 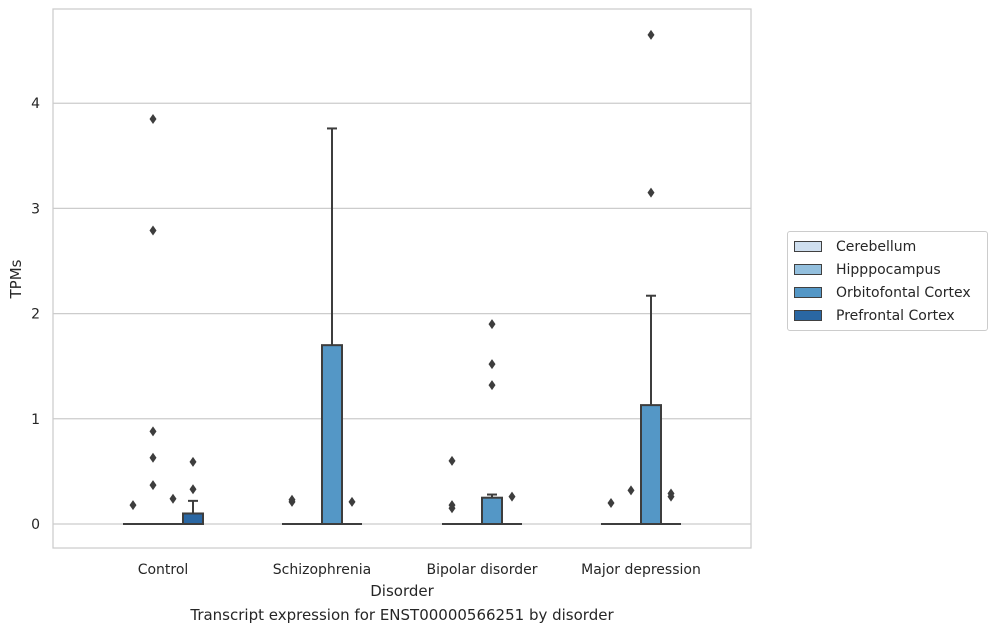 What do you see at coordinates (876, 246) in the screenshot?
I see `legend-label: Cerebellum` at bounding box center [876, 246].